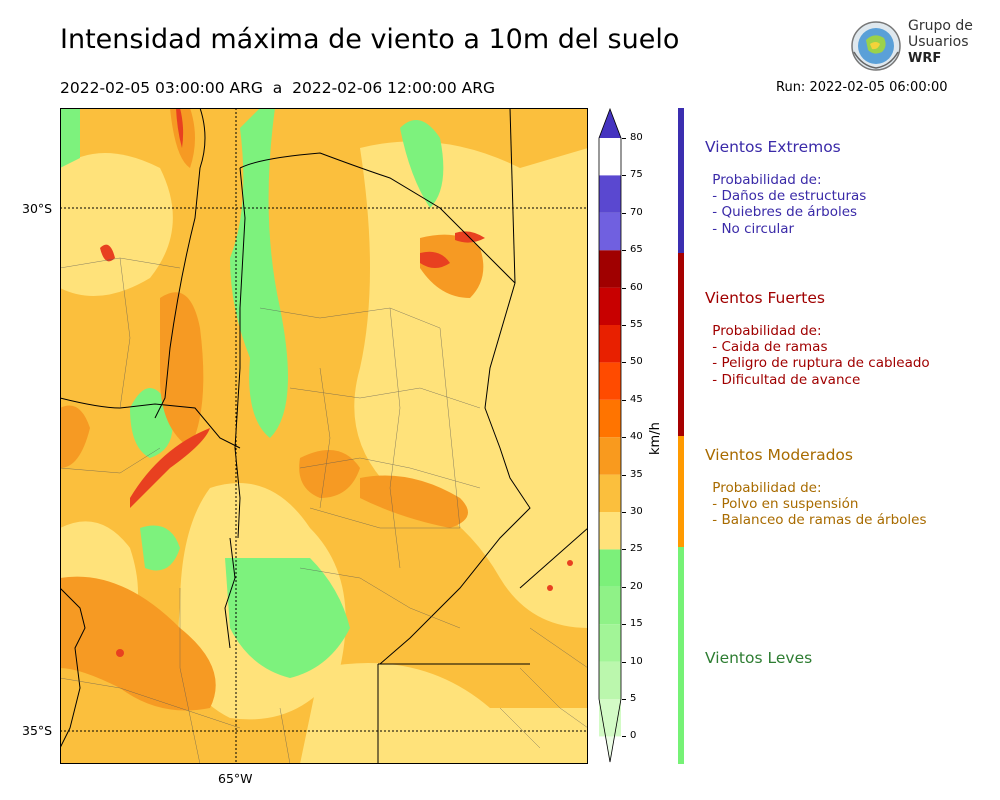 This screenshot has height=800, width=1000. What do you see at coordinates (636, 137) in the screenshot?
I see `colorbar-tick-label: 80` at bounding box center [636, 137].